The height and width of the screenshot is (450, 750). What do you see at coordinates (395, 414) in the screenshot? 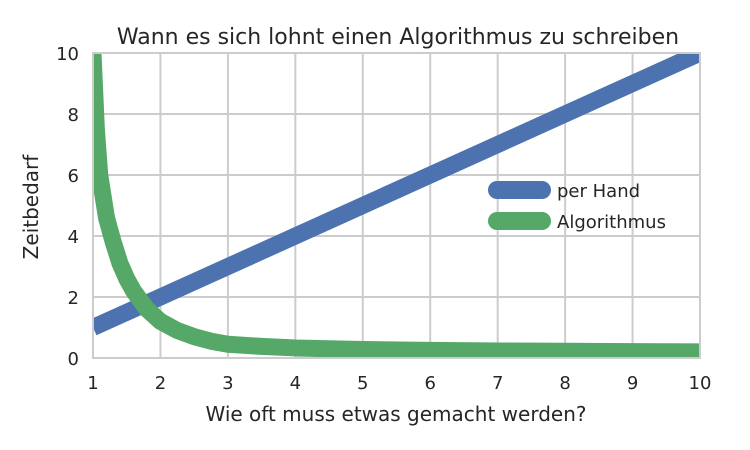
I see `x-axis-label: Wie oft muss etwas gemacht werden?` at bounding box center [395, 414].